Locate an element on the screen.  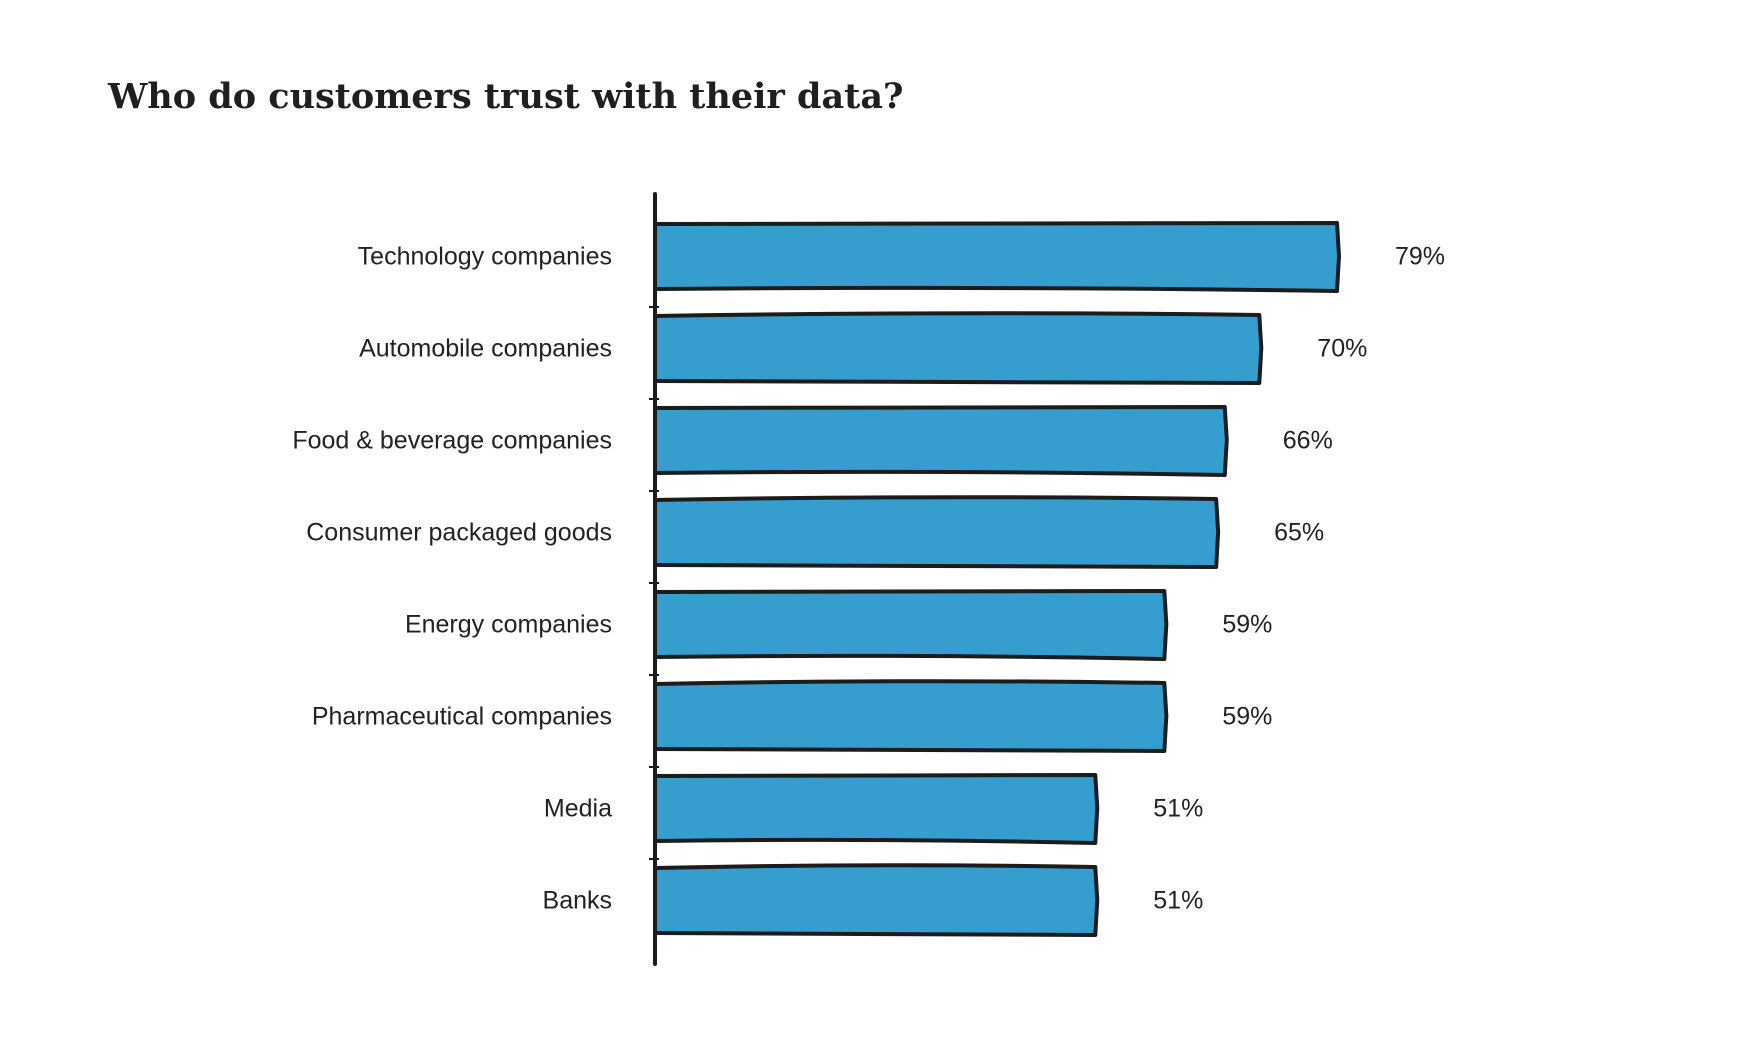
bar-technology-companies is located at coordinates (996, 256).